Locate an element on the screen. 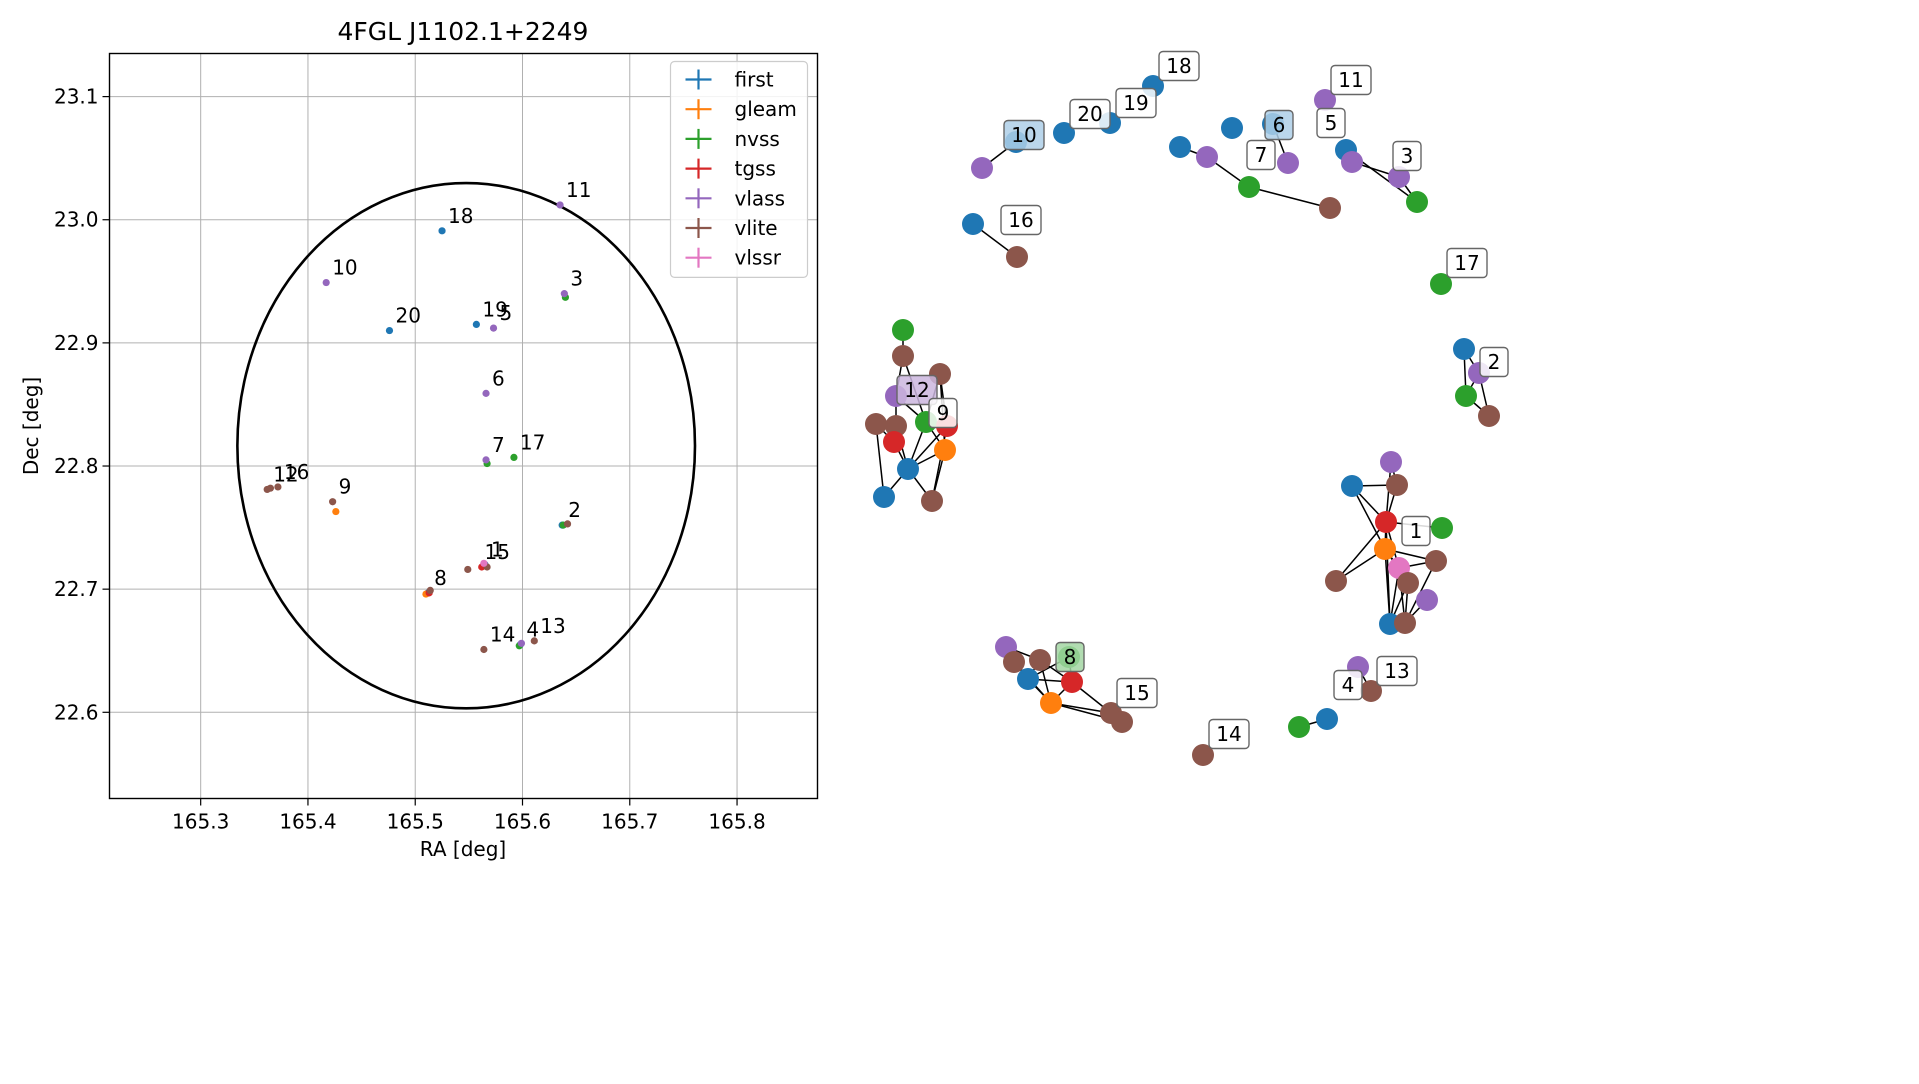  point-label: 3 is located at coordinates (576, 279).